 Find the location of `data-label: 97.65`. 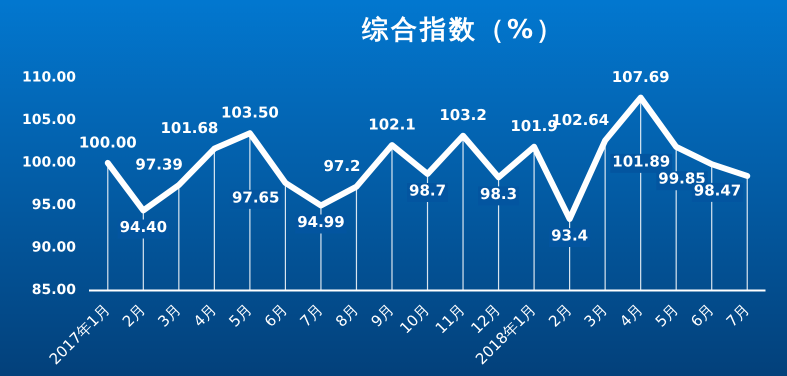

data-label: 97.65 is located at coordinates (256, 197).